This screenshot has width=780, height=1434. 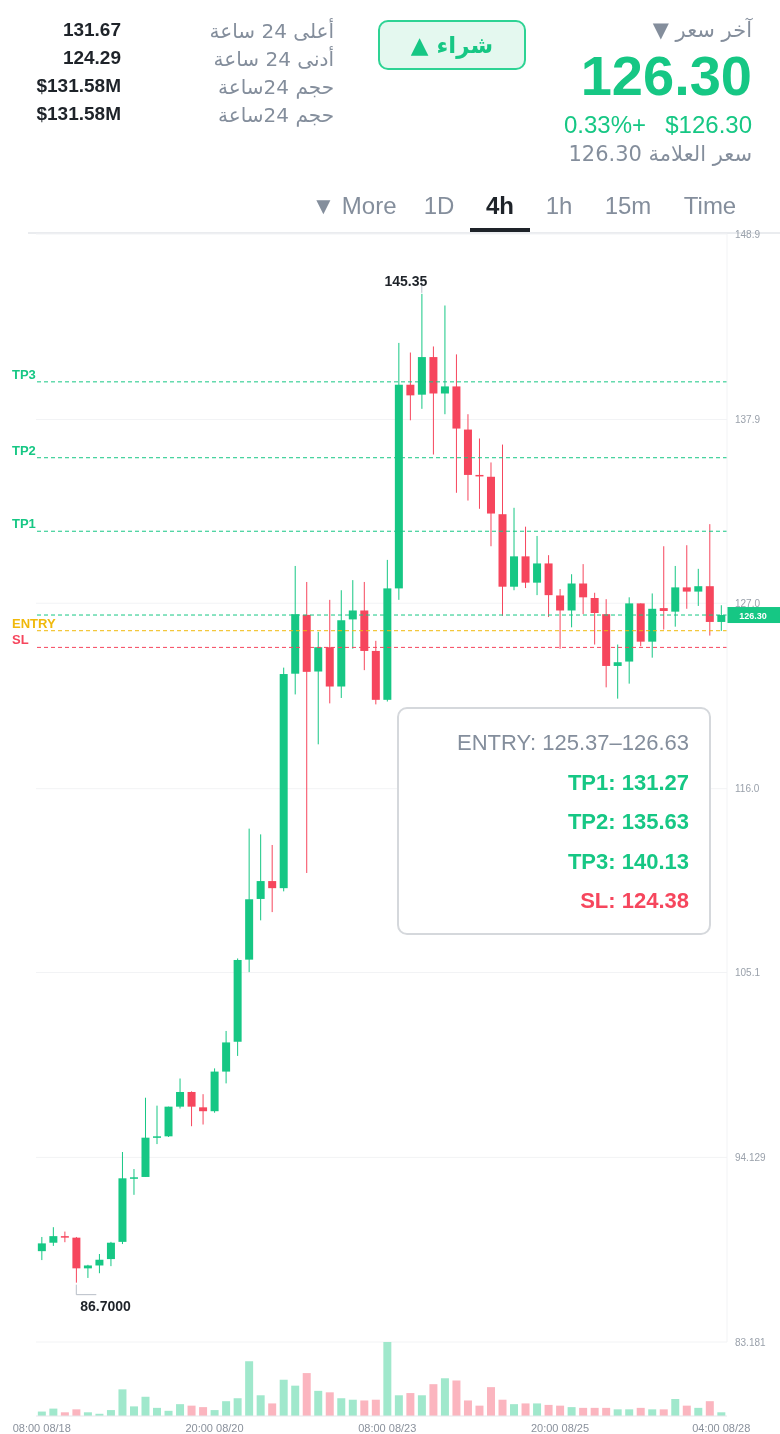 What do you see at coordinates (91, 30) in the screenshot?
I see `text: 131.67` at bounding box center [91, 30].